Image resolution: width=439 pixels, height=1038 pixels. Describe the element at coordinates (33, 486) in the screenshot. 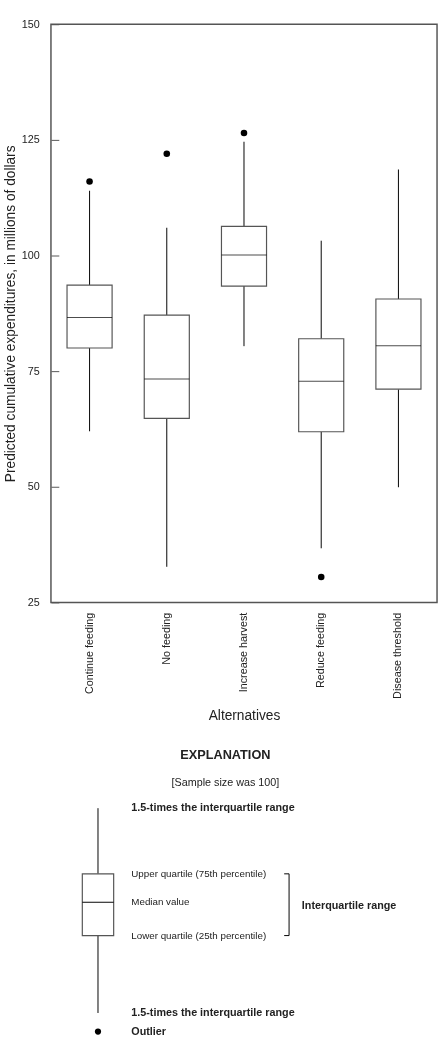

I see `y-tick-label: 50` at that location.